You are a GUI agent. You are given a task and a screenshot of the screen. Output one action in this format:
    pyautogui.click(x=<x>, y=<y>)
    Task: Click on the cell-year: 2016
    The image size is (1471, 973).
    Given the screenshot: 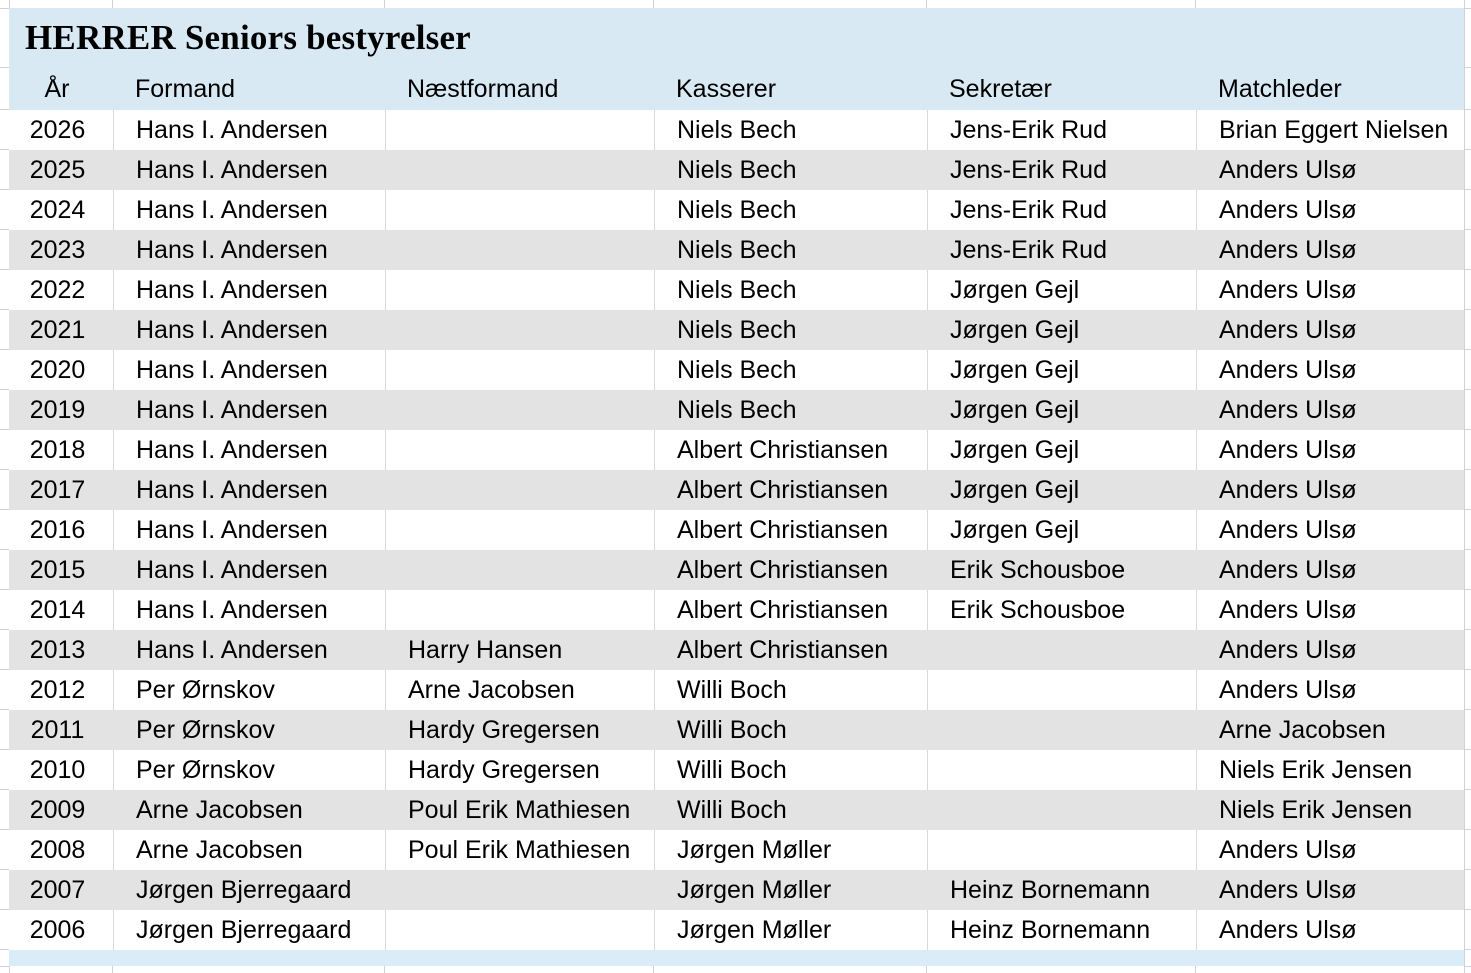 What is the action you would take?
    pyautogui.click(x=57, y=529)
    